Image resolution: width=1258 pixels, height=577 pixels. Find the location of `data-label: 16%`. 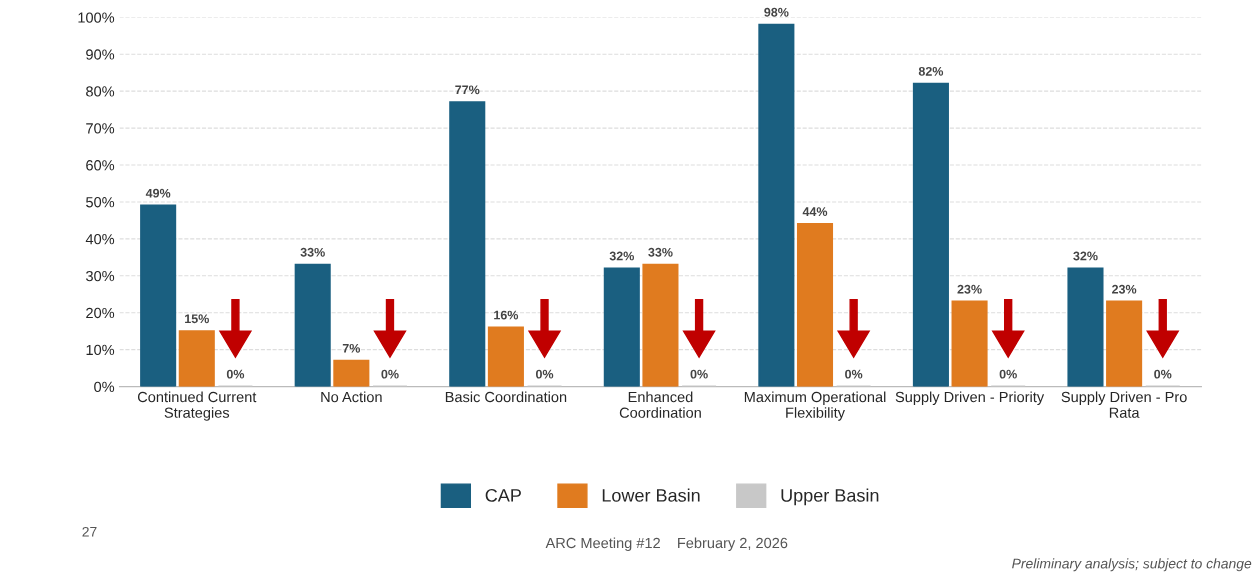

data-label: 16% is located at coordinates (506, 315).